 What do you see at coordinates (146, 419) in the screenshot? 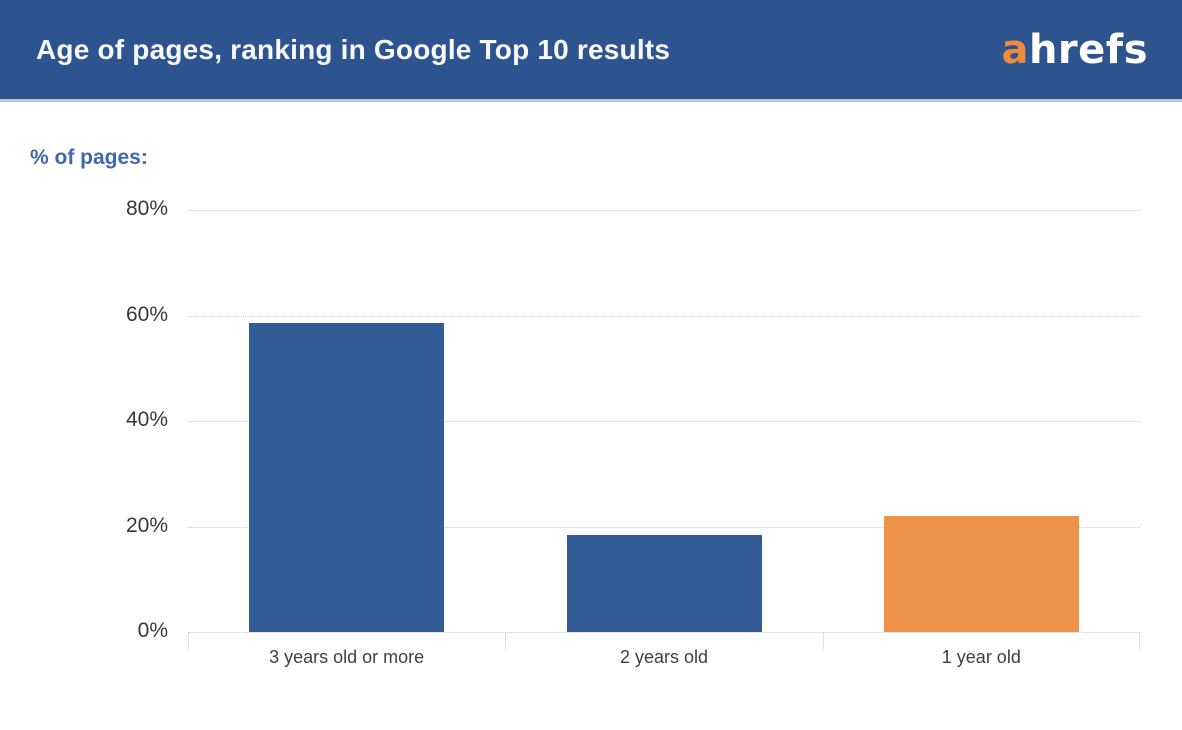
I see `y-tick-label-40%: 40%` at bounding box center [146, 419].